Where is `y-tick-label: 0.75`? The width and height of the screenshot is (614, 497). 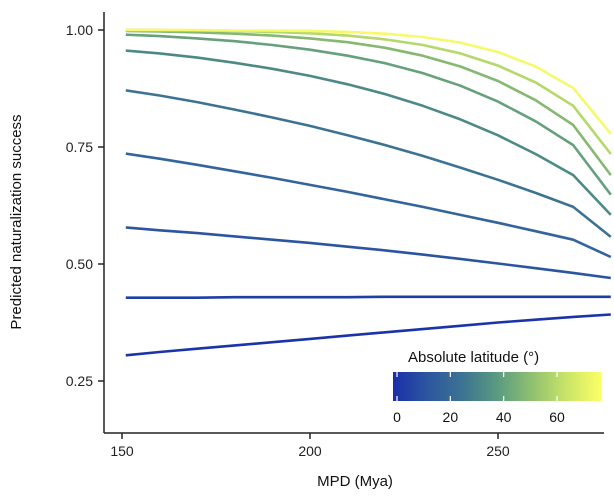
y-tick-label: 0.75 is located at coordinates (79, 147).